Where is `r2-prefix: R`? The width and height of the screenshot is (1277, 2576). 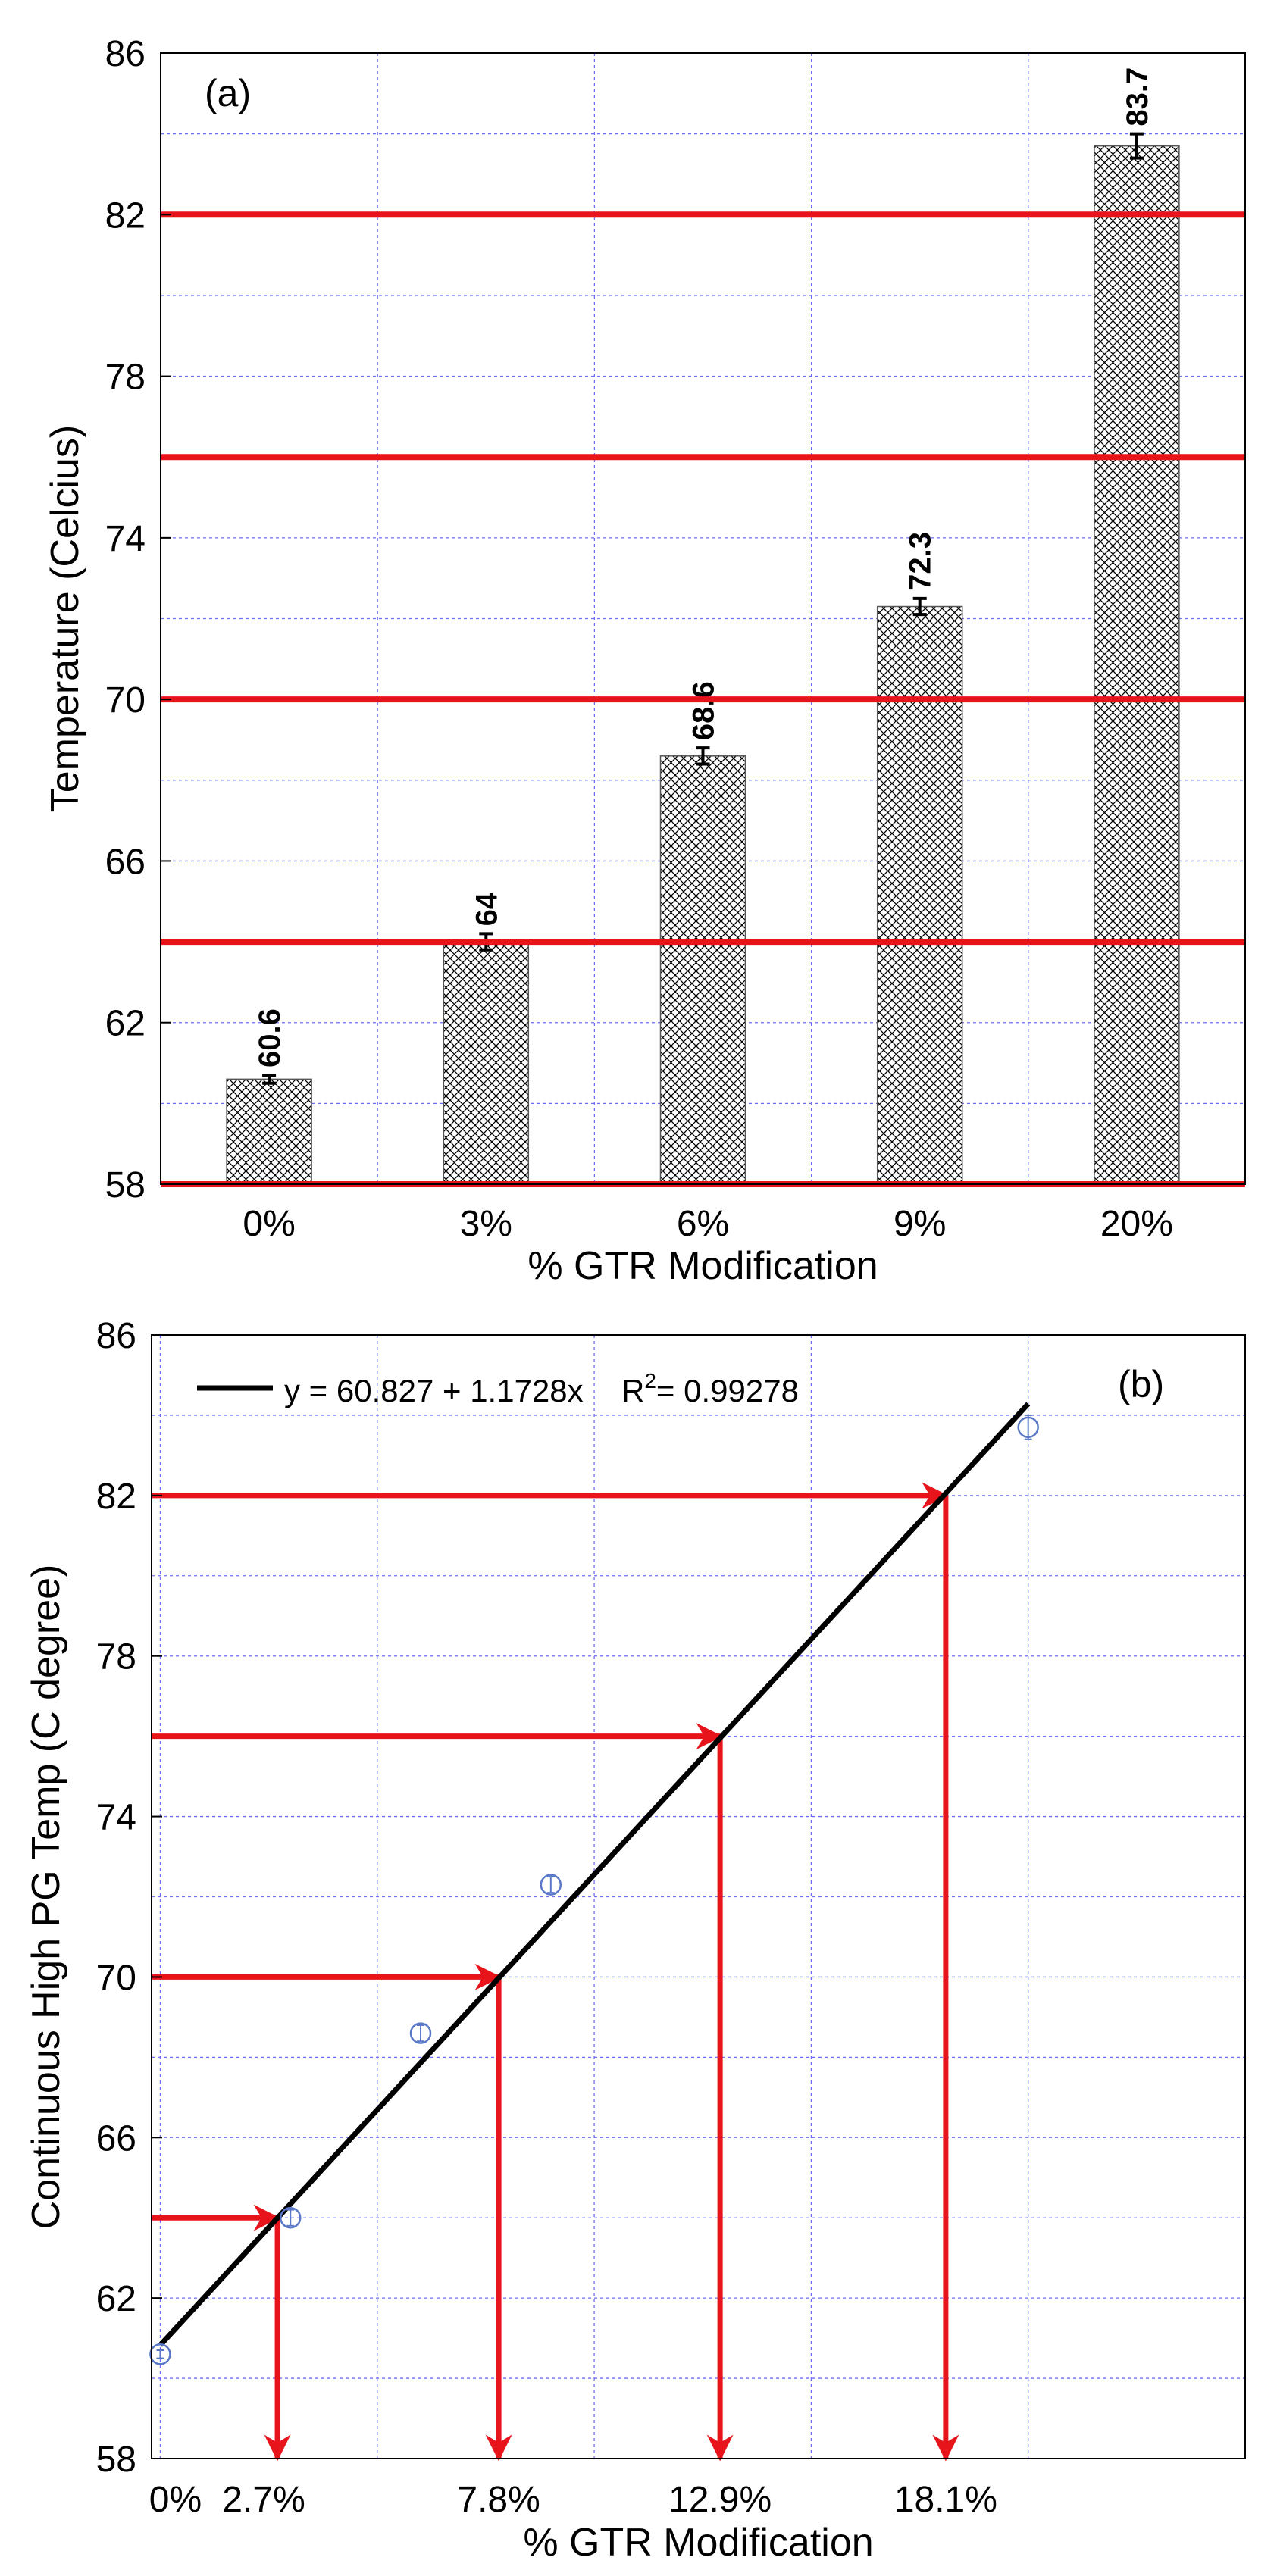 r2-prefix: R is located at coordinates (632, 1390).